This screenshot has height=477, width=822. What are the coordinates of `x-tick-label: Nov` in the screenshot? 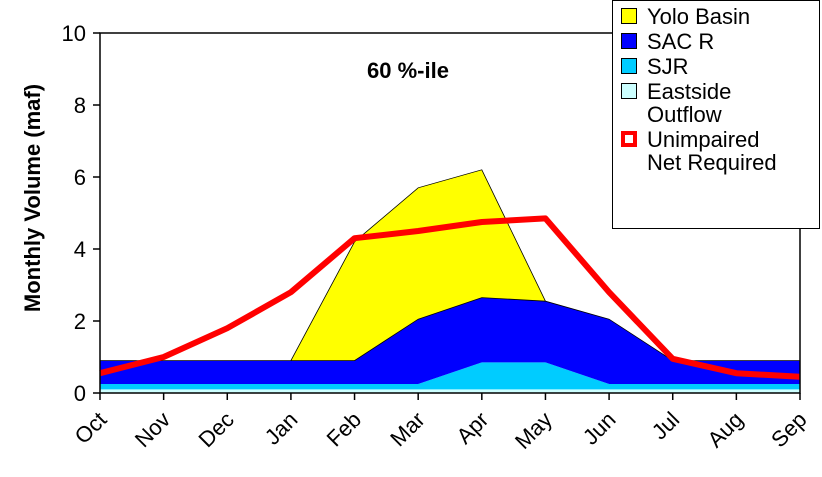 It's located at (152, 429).